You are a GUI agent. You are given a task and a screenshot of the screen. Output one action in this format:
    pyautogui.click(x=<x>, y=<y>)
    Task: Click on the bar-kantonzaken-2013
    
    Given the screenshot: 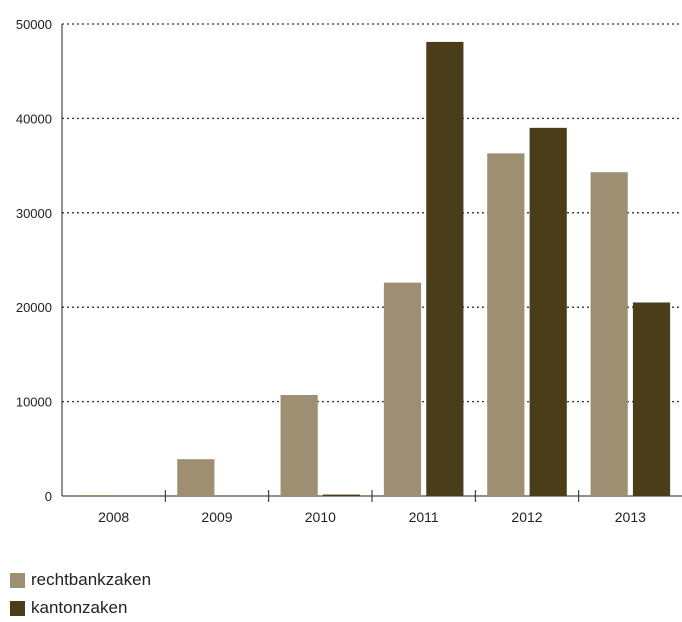 What is the action you would take?
    pyautogui.click(x=651, y=399)
    